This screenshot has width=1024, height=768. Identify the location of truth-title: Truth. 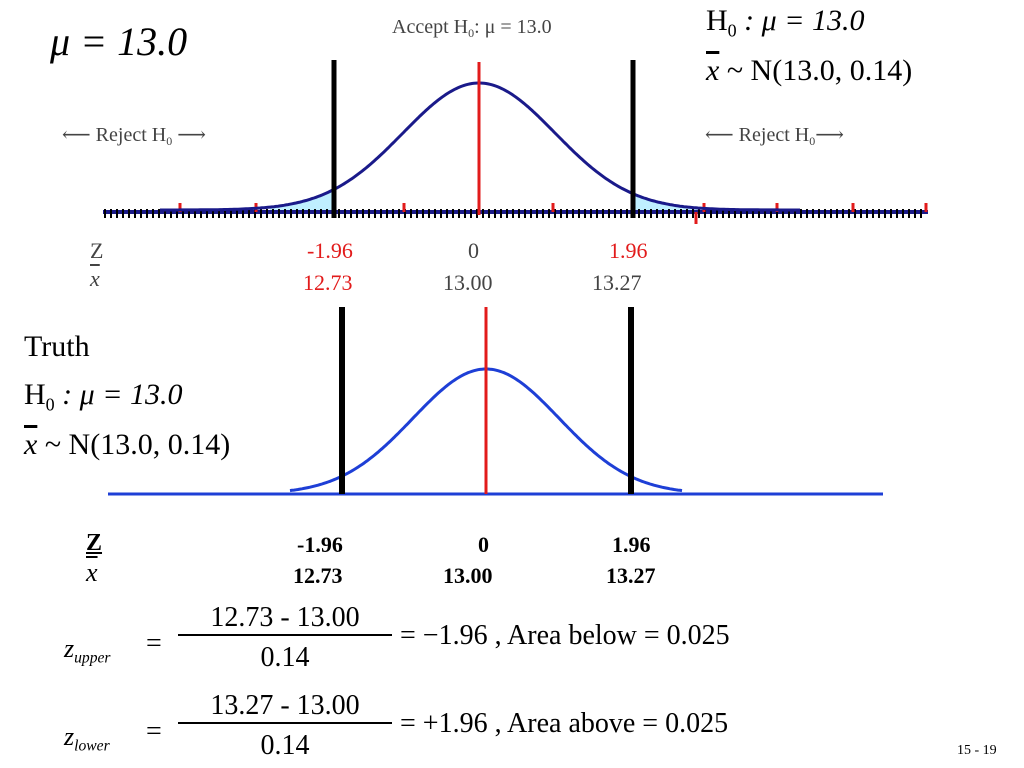
(57, 346).